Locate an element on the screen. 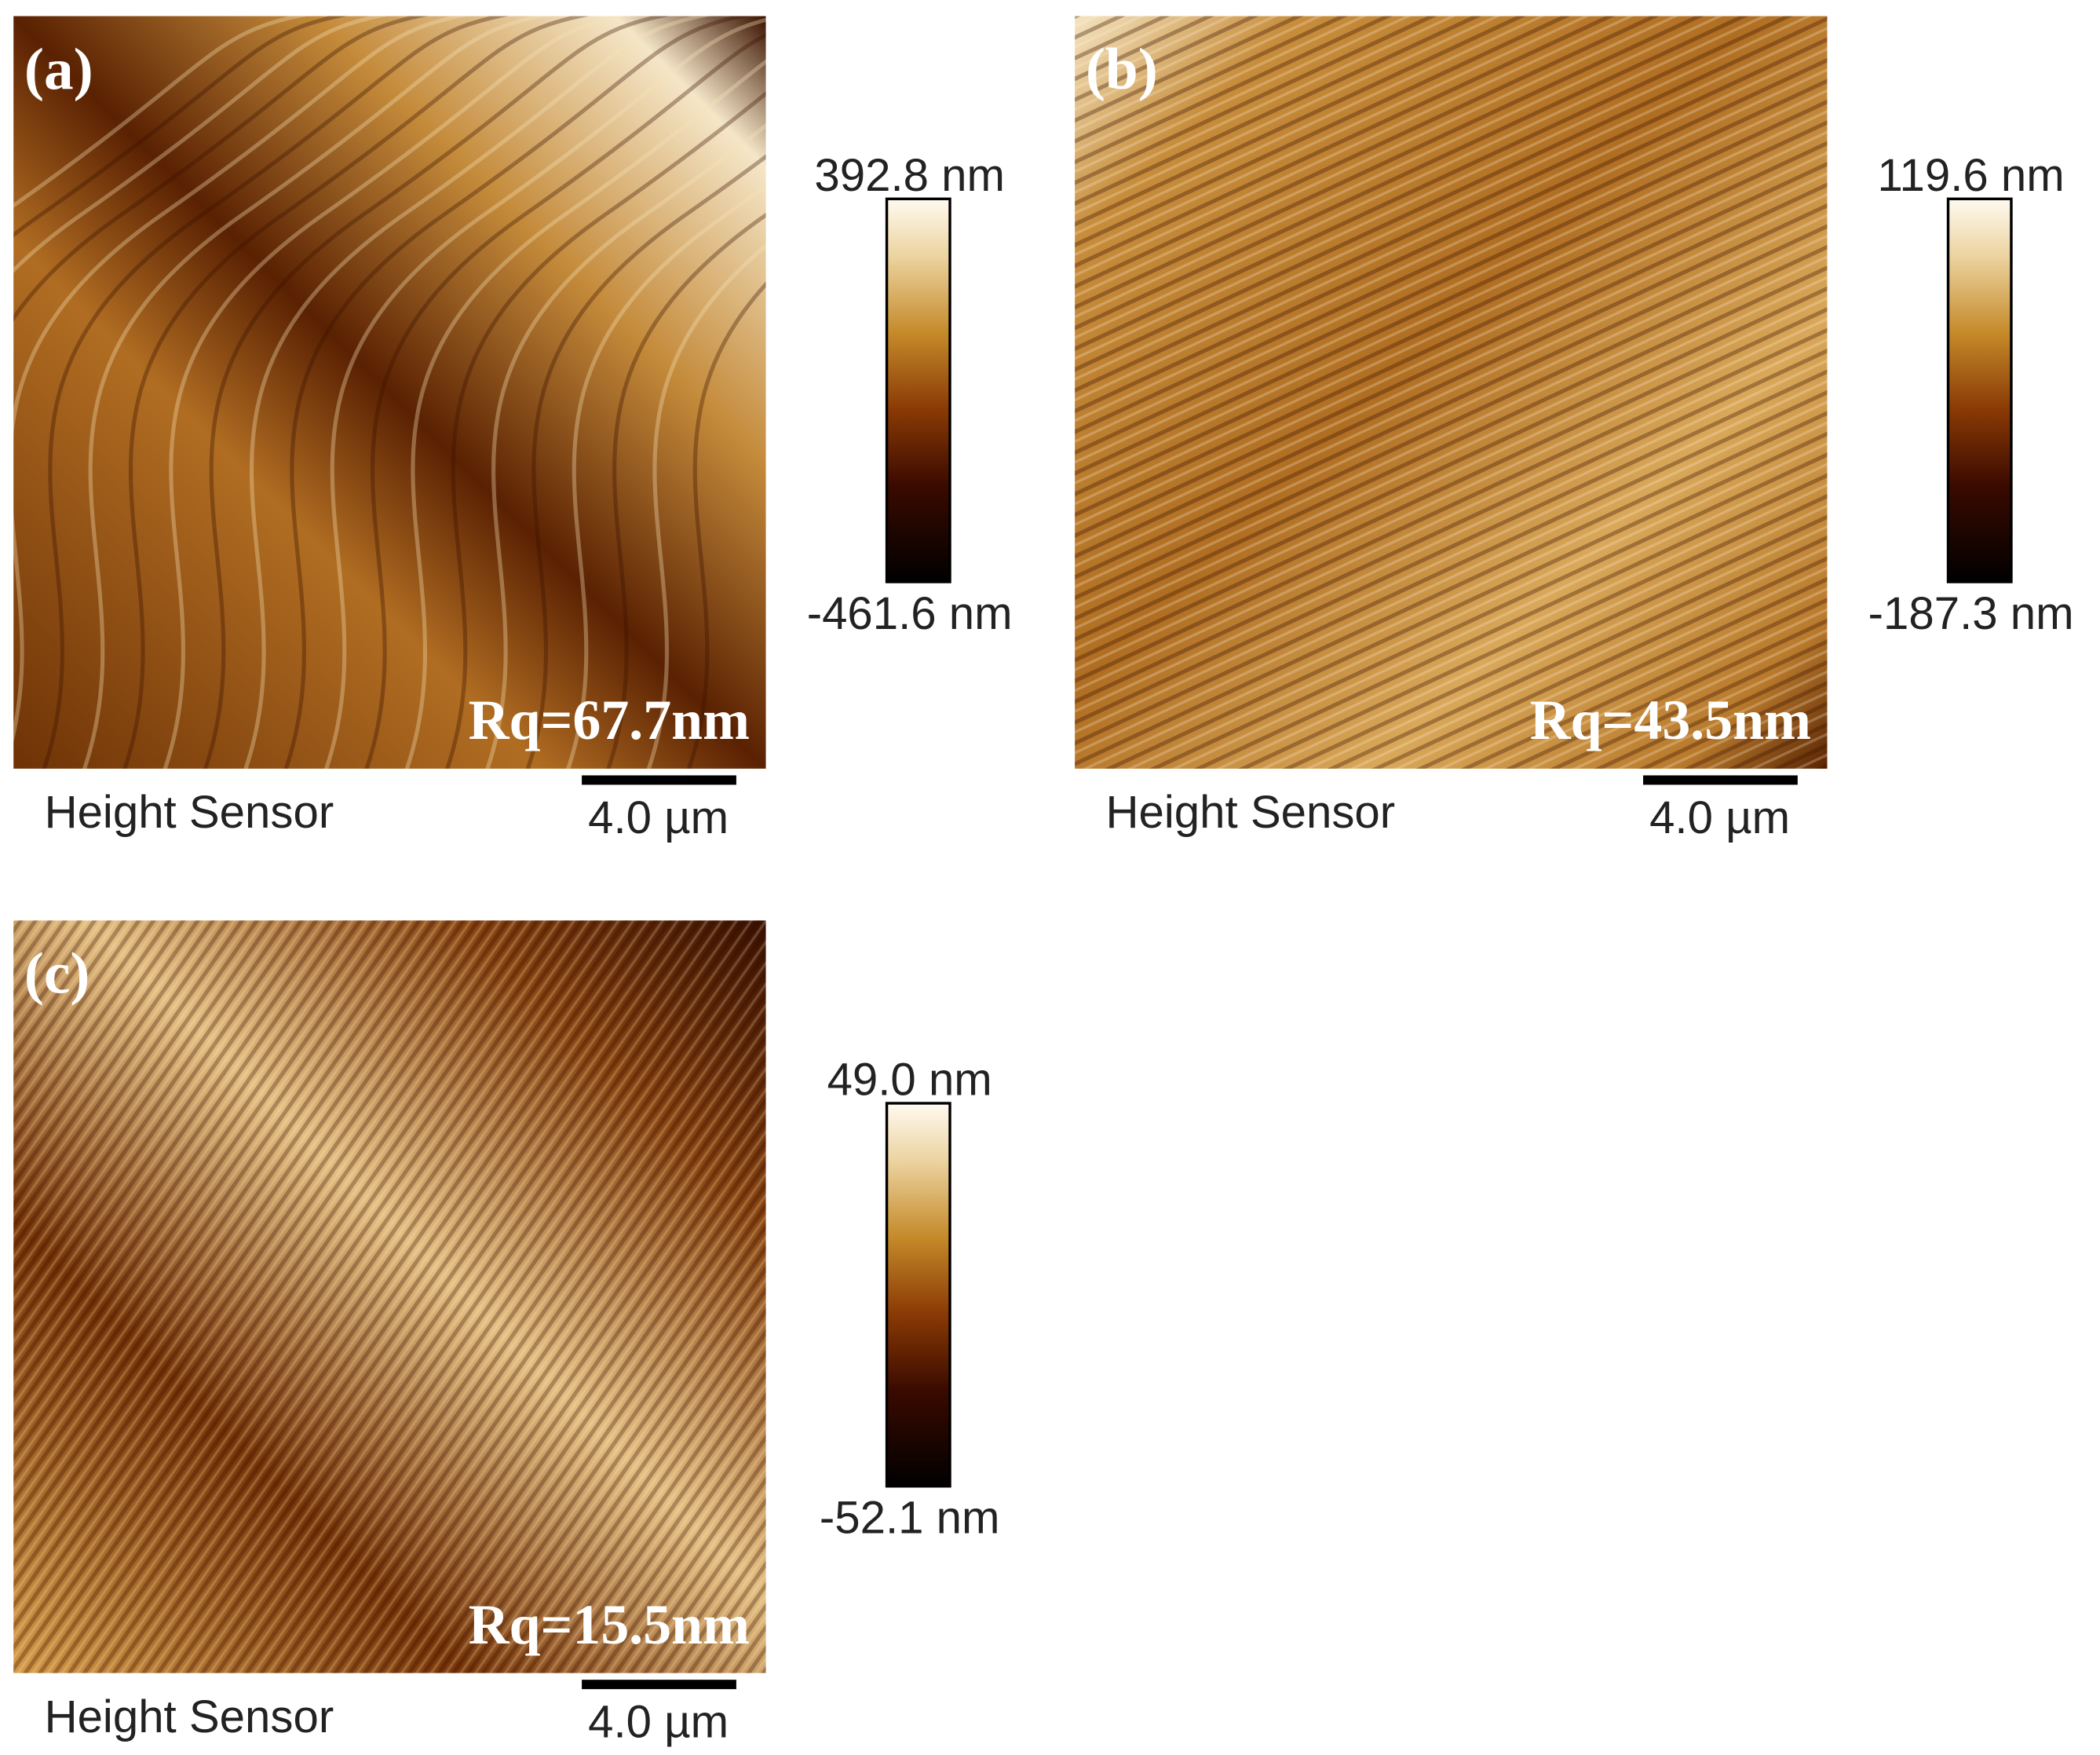  rq-label: Rq=43.5nm is located at coordinates (1670, 720).